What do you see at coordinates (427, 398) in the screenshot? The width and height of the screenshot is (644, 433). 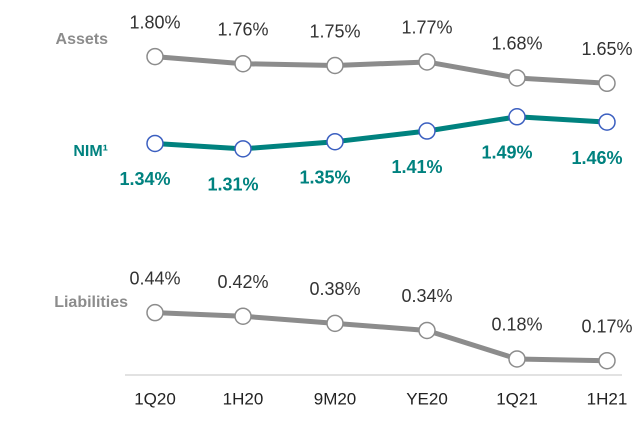 I see `x-tick-label: YE20` at bounding box center [427, 398].